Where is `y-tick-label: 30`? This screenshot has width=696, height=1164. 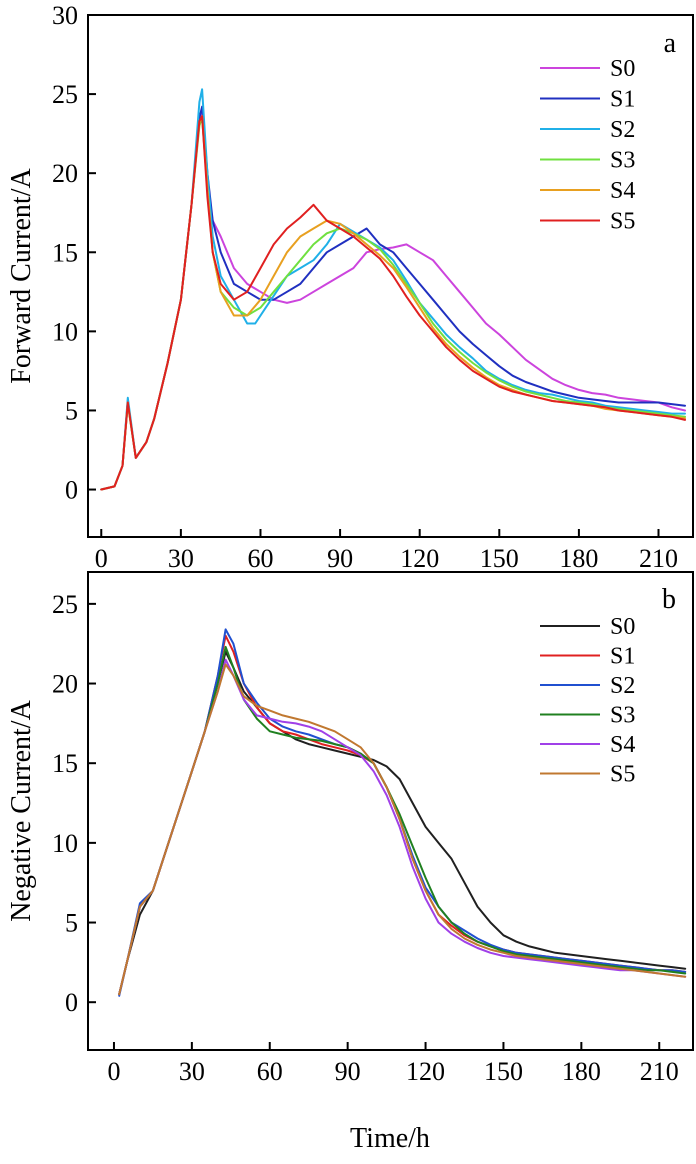 y-tick-label: 30 is located at coordinates (65, 15).